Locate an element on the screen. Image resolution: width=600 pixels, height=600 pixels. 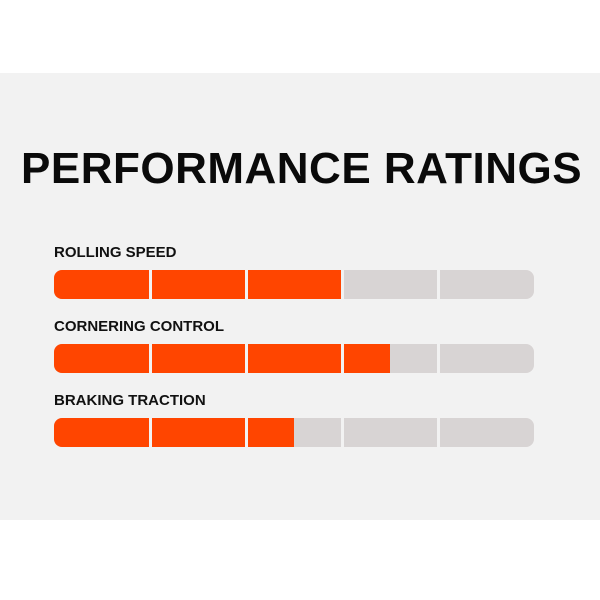
page-title: PERFORMANCE RATINGS is located at coordinates (302, 168).